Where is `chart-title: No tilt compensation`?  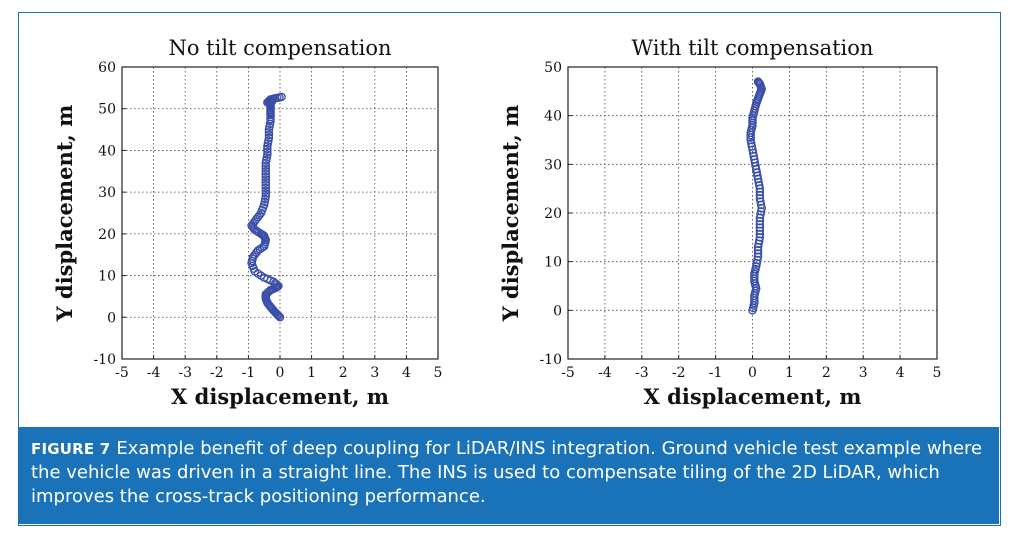 chart-title: No tilt compensation is located at coordinates (279, 48).